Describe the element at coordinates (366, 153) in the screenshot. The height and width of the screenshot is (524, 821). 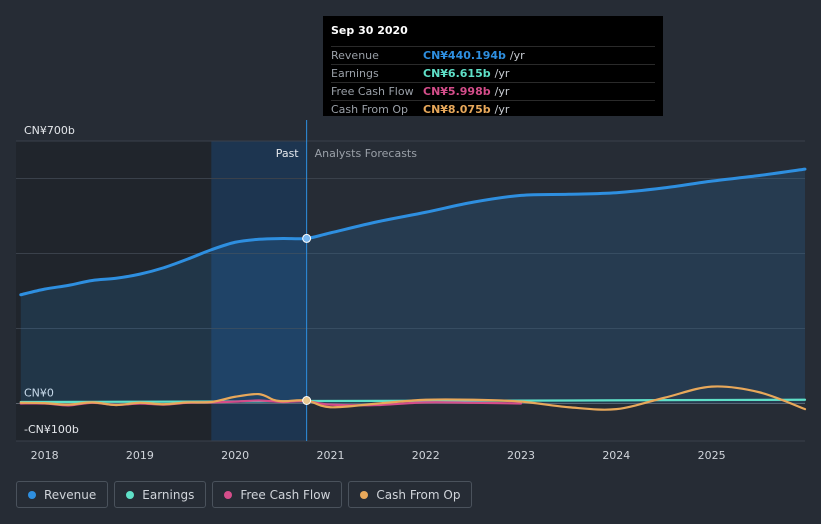
I see `forecast-label: Analysts Forecasts` at that location.